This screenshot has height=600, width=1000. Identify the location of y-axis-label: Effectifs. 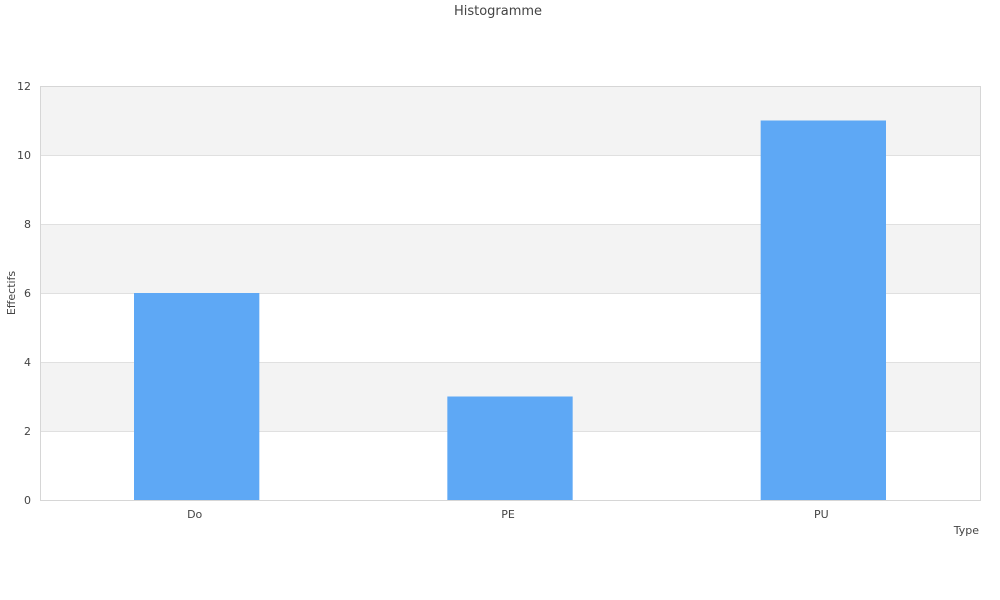
(11, 293).